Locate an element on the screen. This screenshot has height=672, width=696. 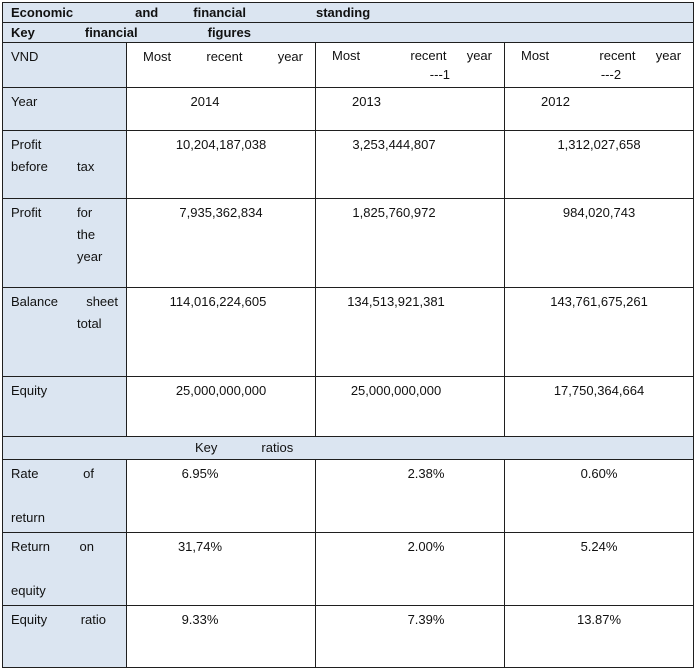
value-year-3: 2012 is located at coordinates (599, 109).